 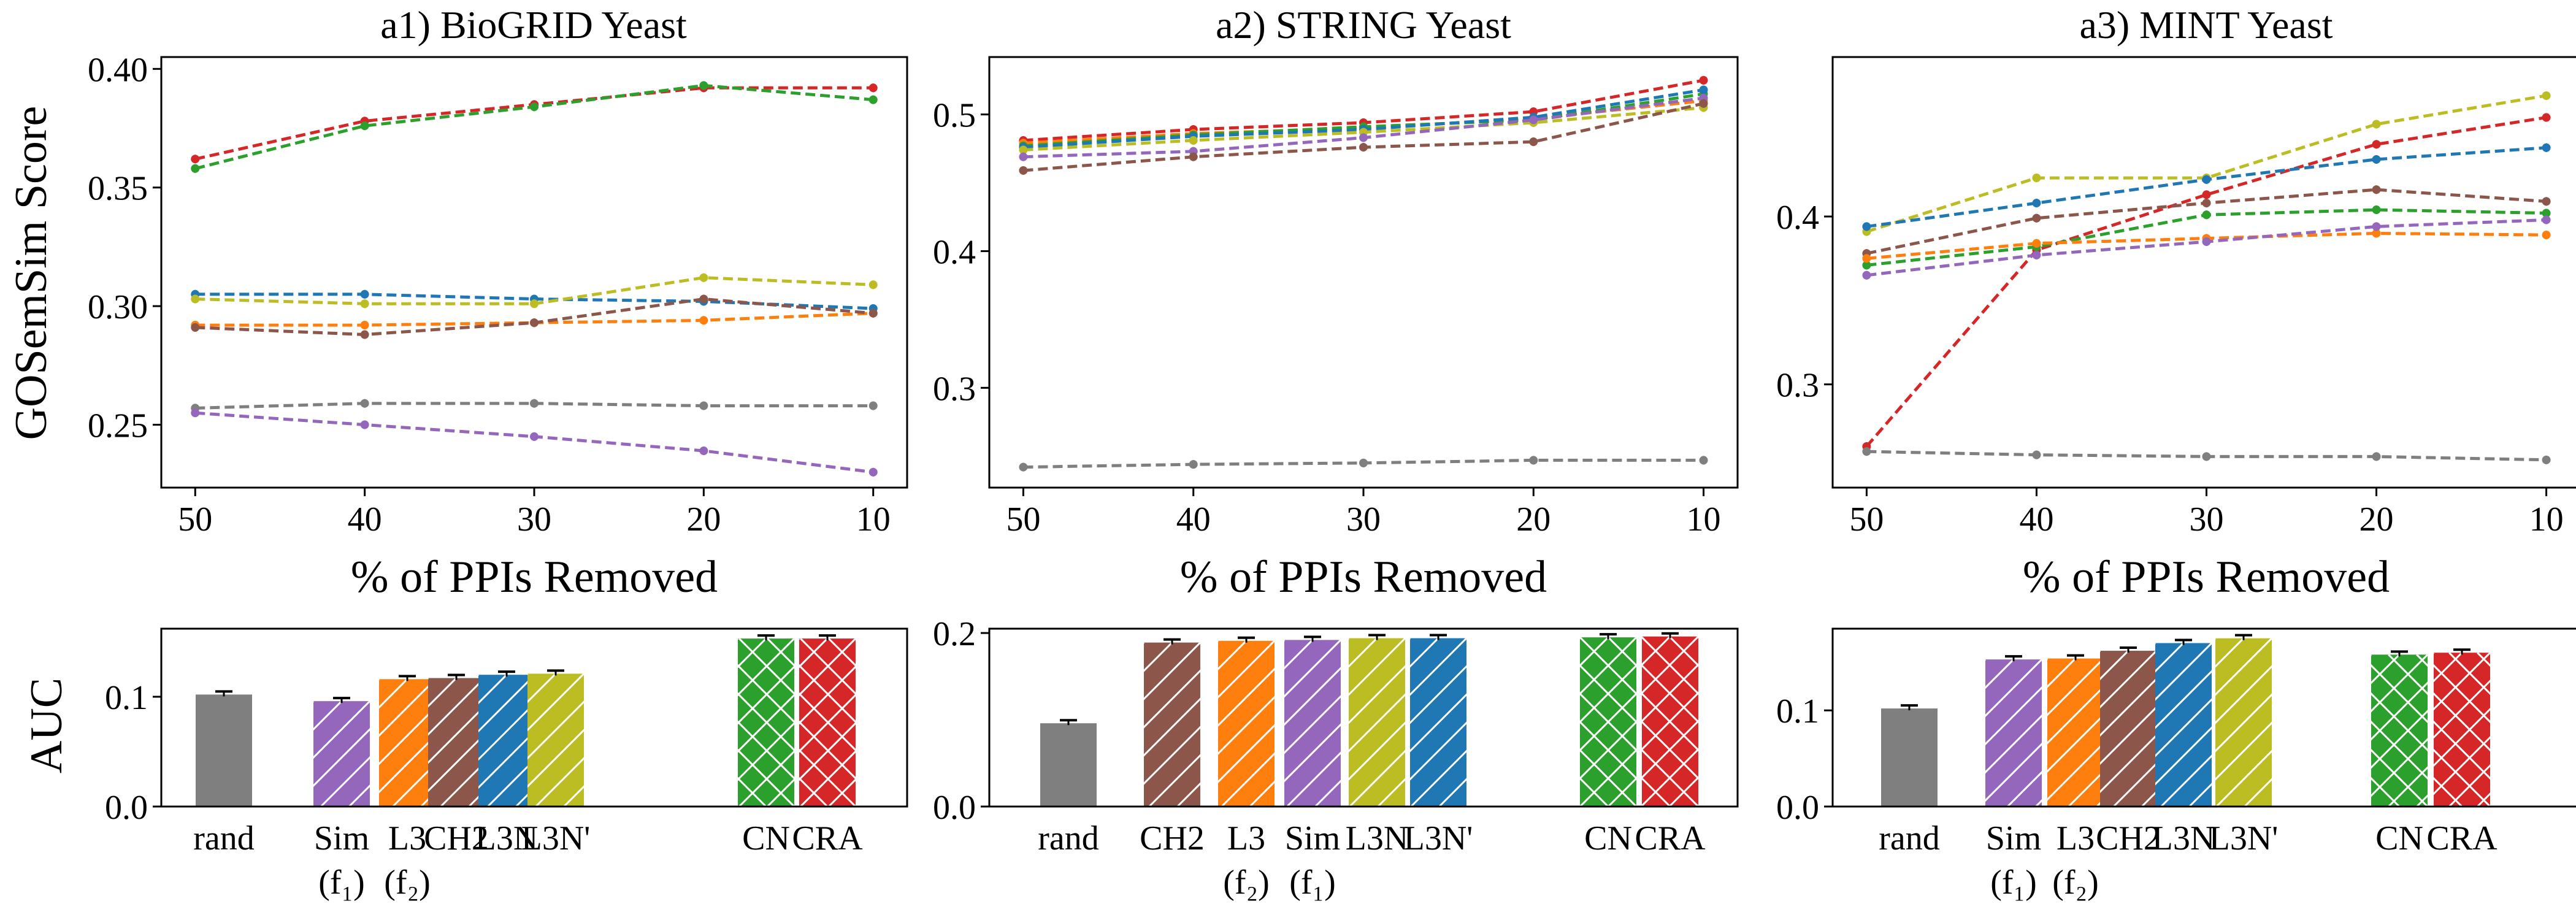 I want to click on y-tick-label: 0.4, so click(x=954, y=252).